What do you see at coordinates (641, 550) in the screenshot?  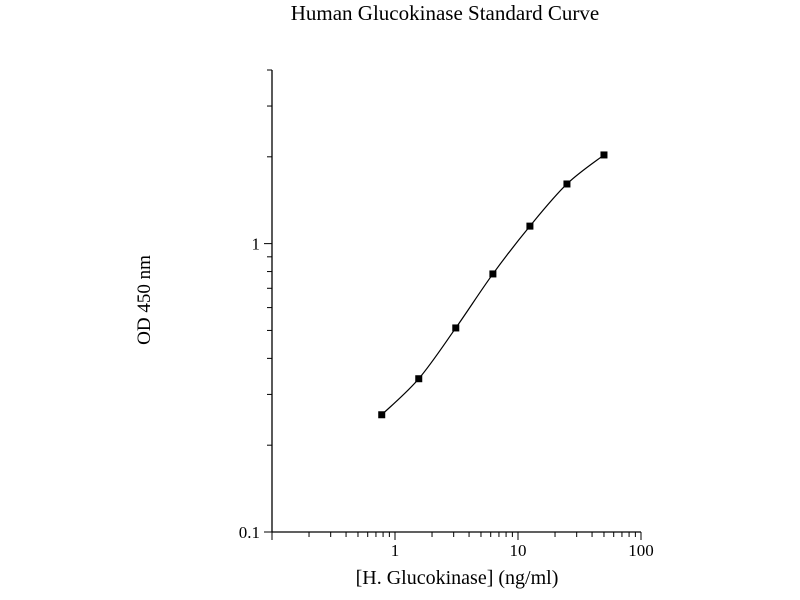 I see `x-tick-label-100: 100` at bounding box center [641, 550].